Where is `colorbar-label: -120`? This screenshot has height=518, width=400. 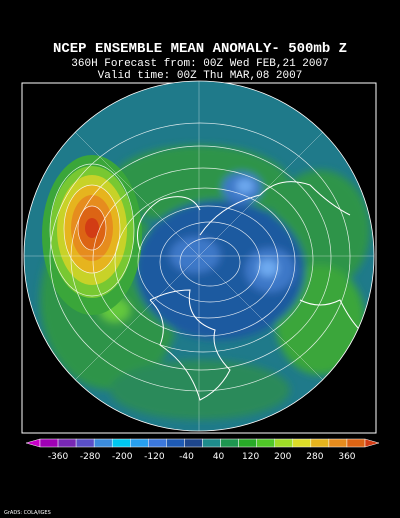 colorbar-label: -120 is located at coordinates (154, 457).